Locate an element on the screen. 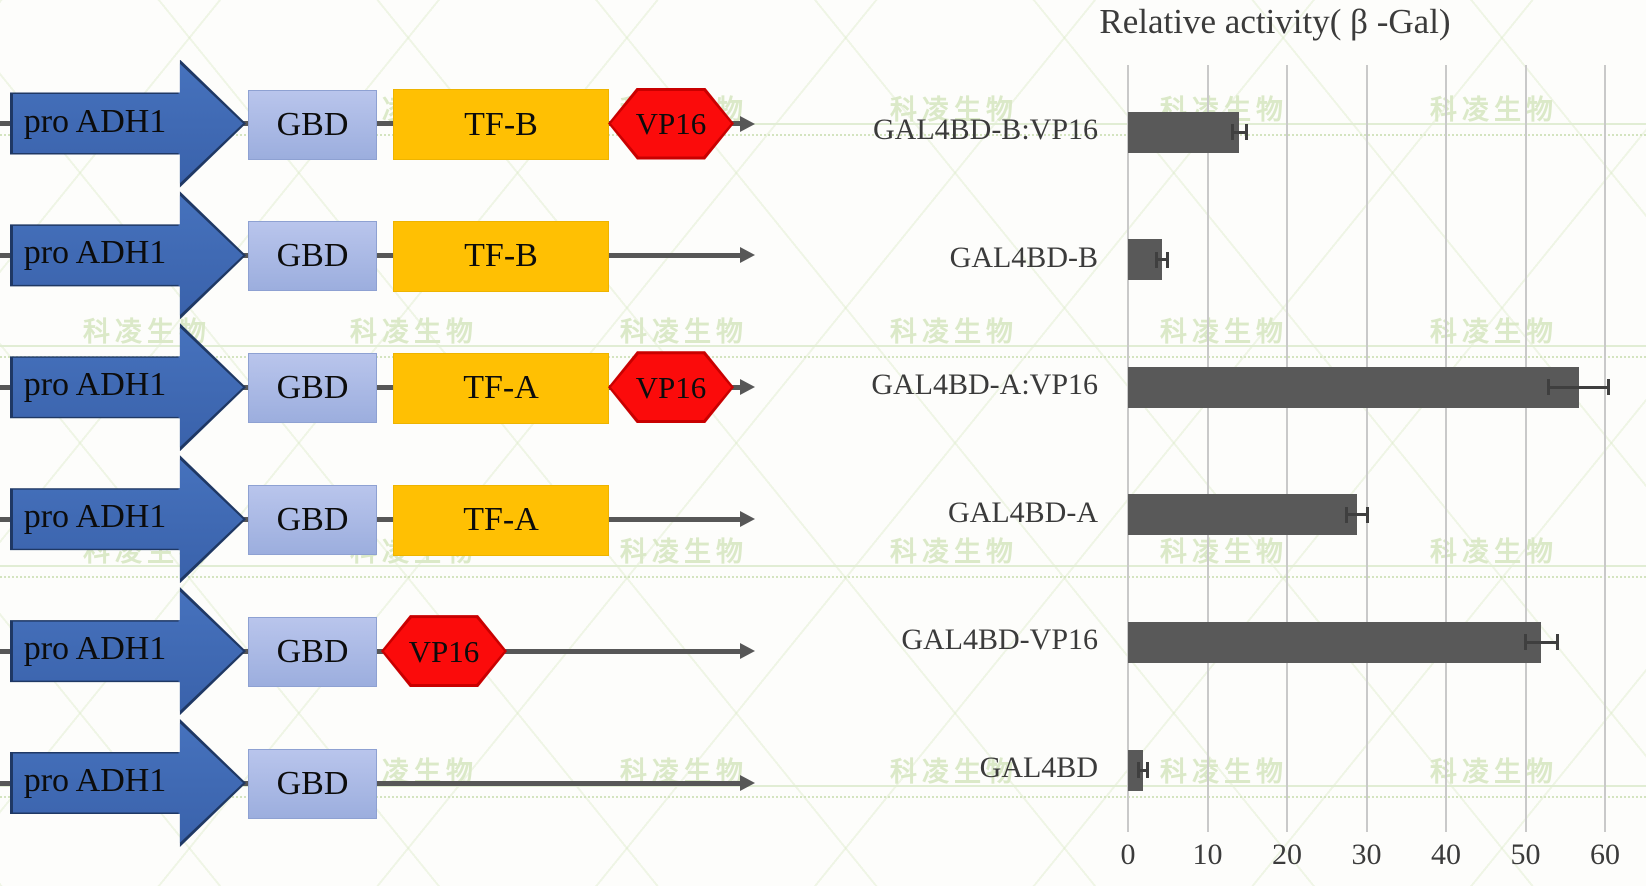 Image resolution: width=1646 pixels, height=886 pixels. category-label: GAL4BD-VP16 is located at coordinates (999, 640).